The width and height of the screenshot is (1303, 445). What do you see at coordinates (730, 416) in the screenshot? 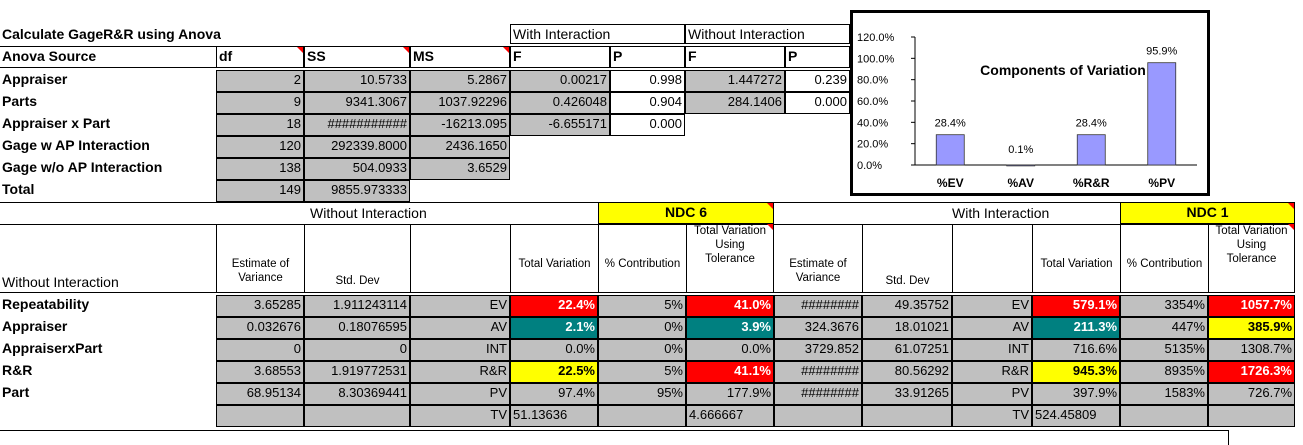
I see `tv-tolerance: 4.666667` at bounding box center [730, 416].